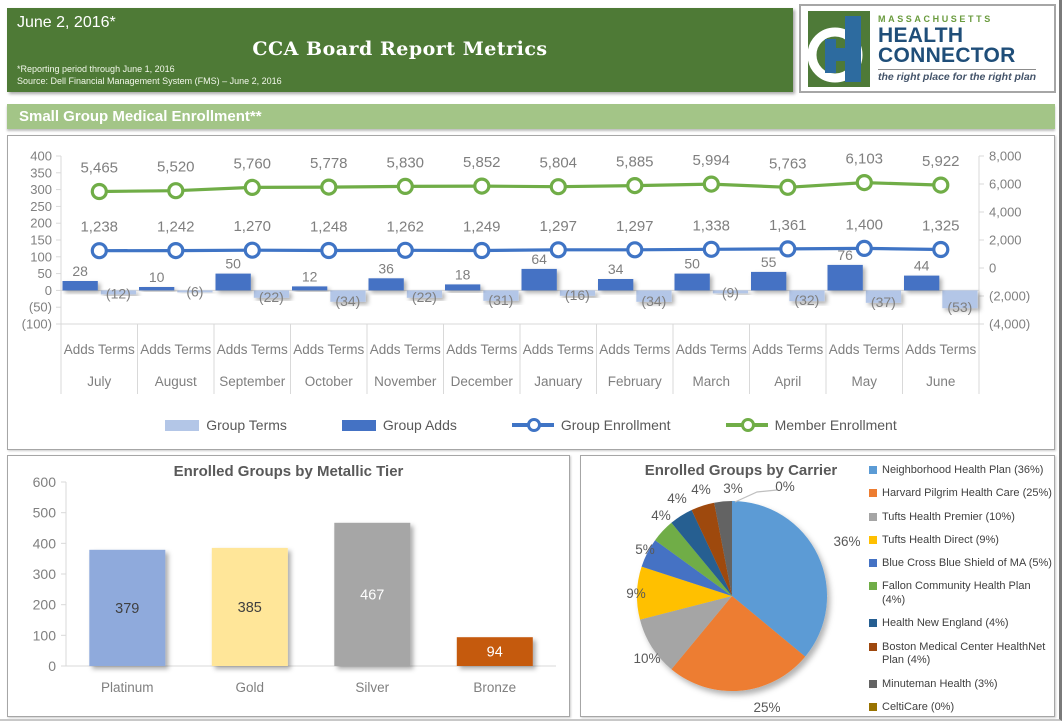 This screenshot has width=1062, height=721. What do you see at coordinates (947, 55) in the screenshot?
I see `logo-name-connector: CONNECTOR` at bounding box center [947, 55].